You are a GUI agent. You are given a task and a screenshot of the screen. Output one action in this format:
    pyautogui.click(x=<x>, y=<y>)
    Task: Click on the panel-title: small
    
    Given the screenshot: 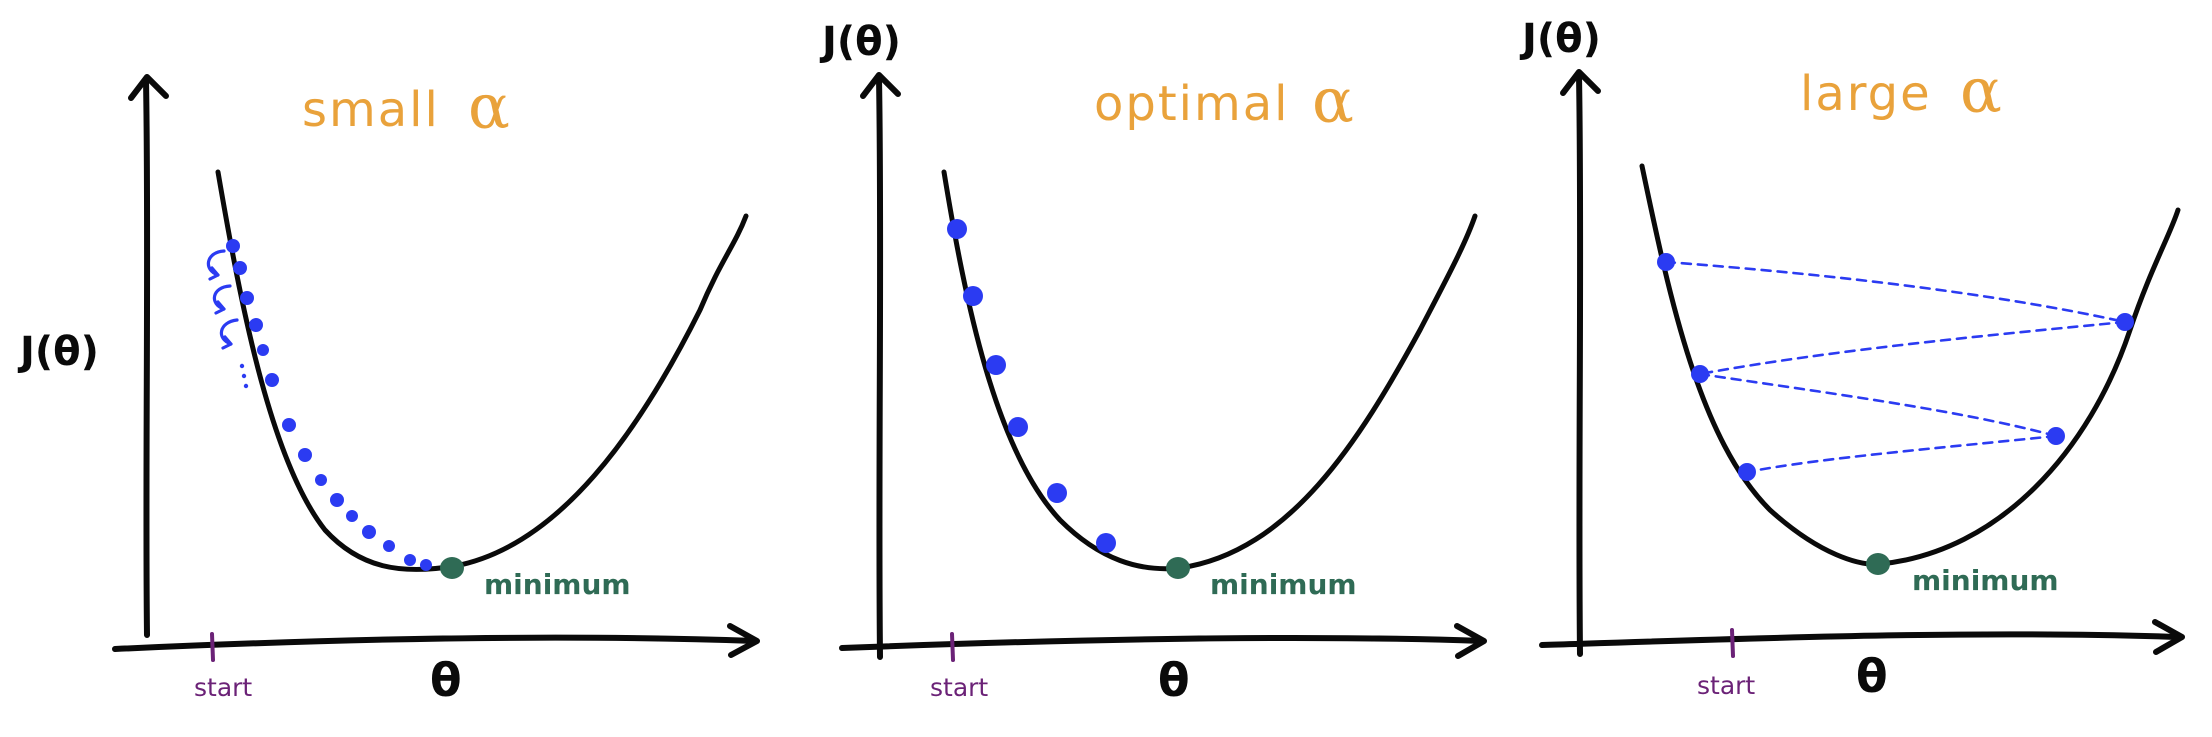 What is the action you would take?
    pyautogui.click(x=371, y=110)
    